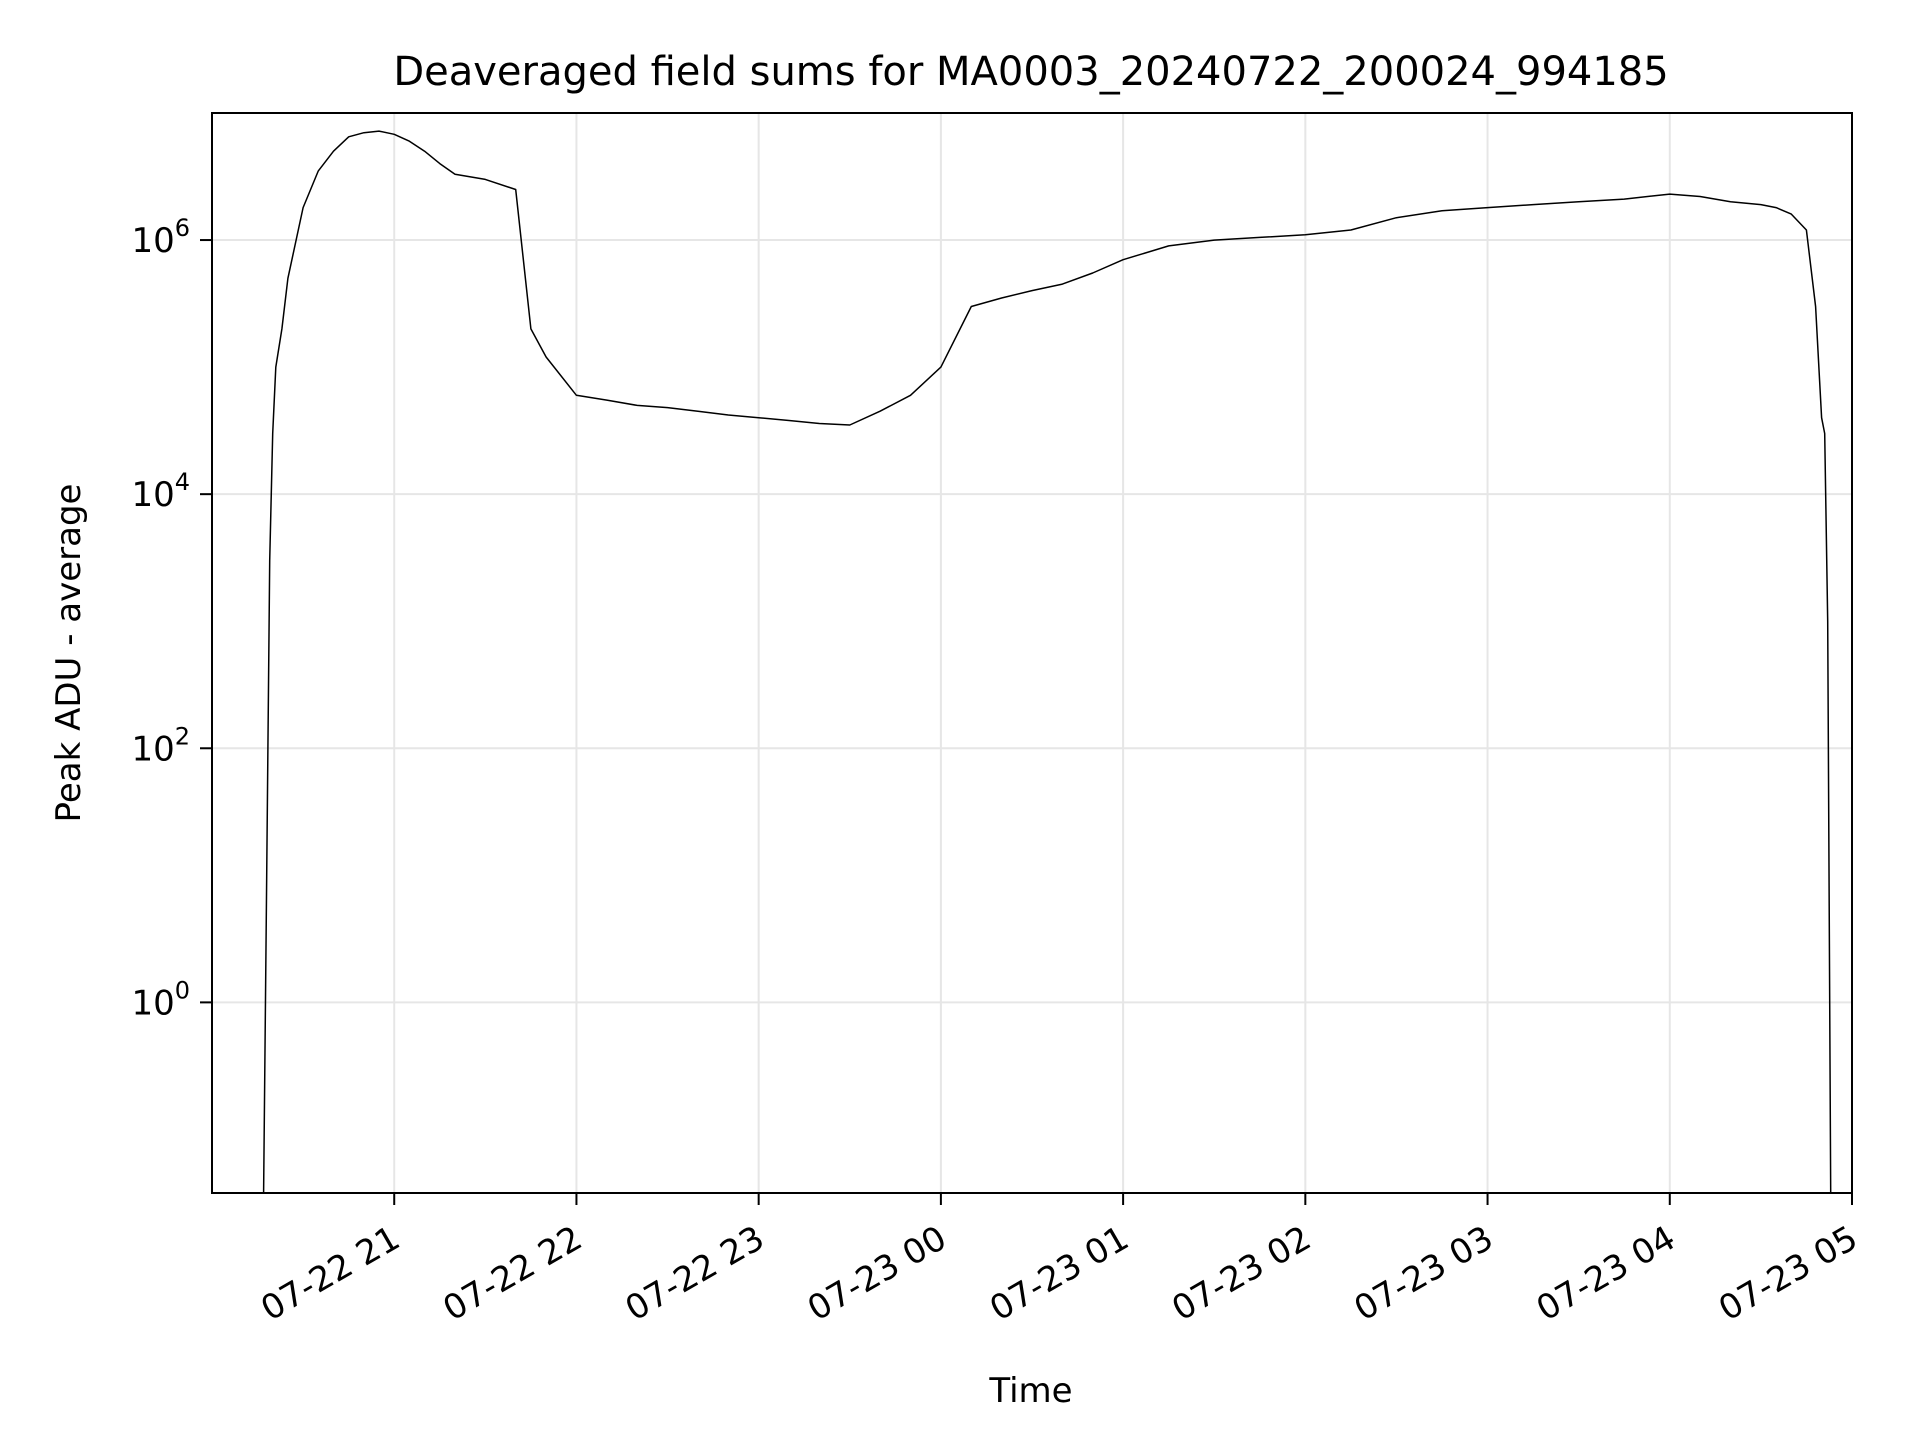 The image size is (1920, 1440). What do you see at coordinates (1424, 1273) in the screenshot?
I see `x-tick-label: 07-23 03` at bounding box center [1424, 1273].